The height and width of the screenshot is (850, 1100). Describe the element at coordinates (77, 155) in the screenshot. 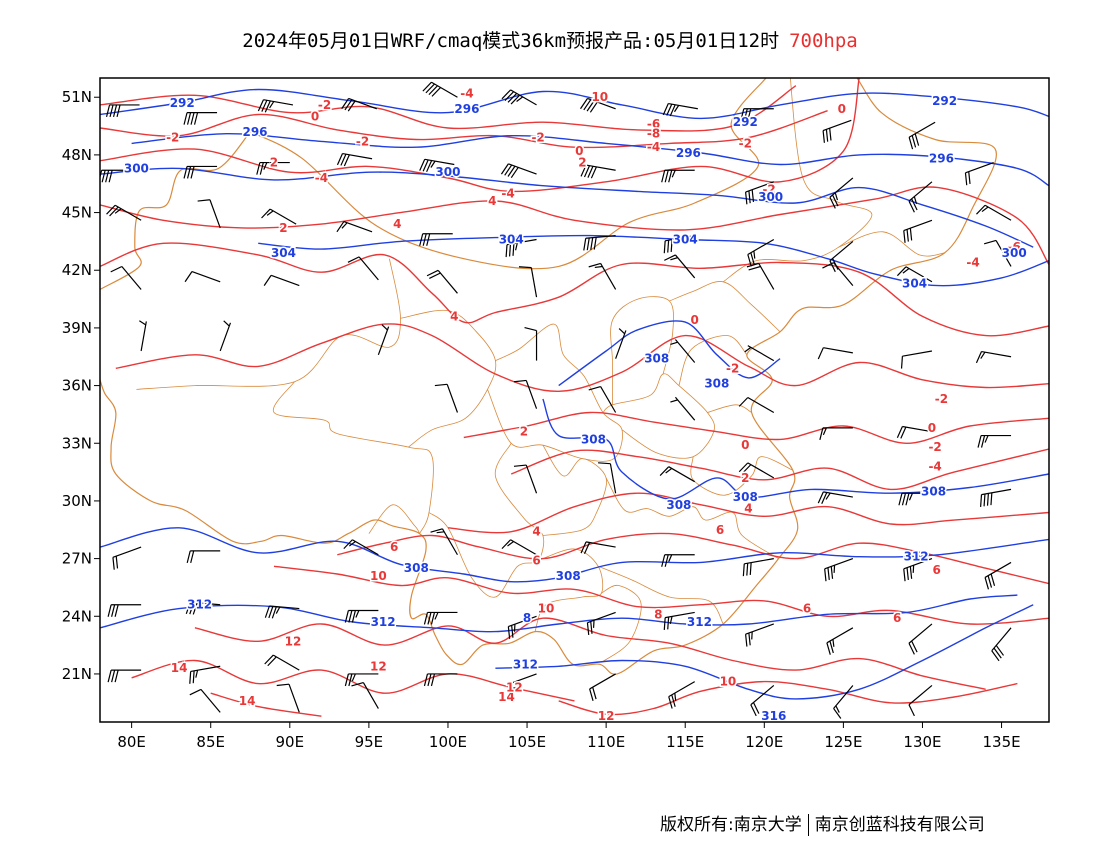

I see `y-tick-label: 48N` at that location.